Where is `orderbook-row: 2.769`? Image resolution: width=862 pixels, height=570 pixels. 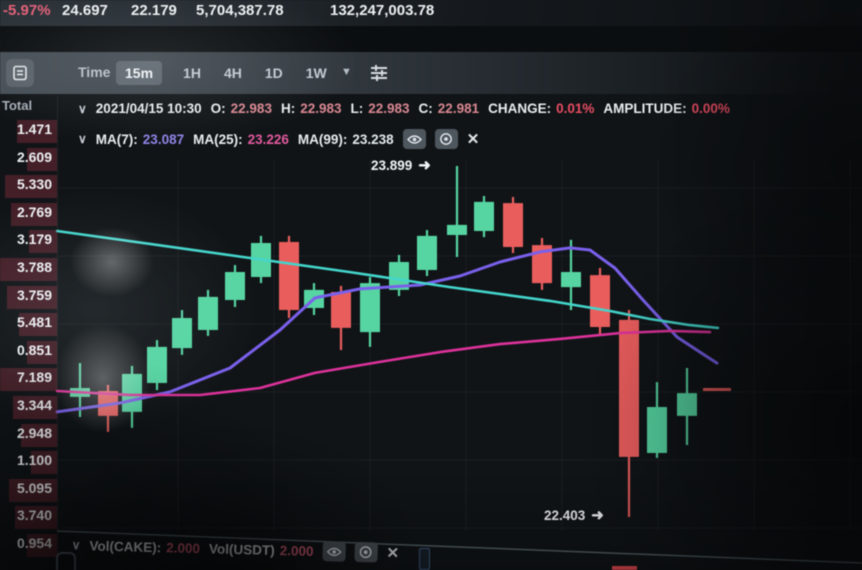 orderbook-row: 2.769 is located at coordinates (28, 214).